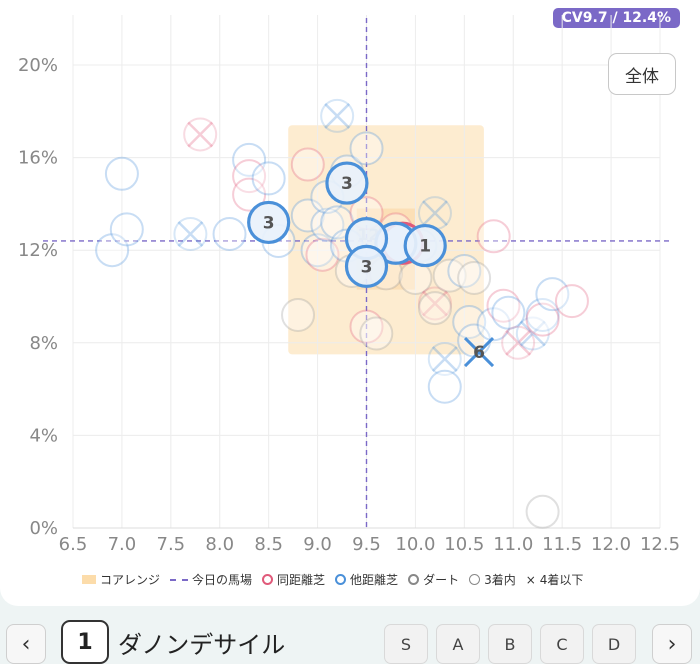 This screenshot has width=700, height=664. I want to click on y-tick-label: 8%, so click(43, 343).